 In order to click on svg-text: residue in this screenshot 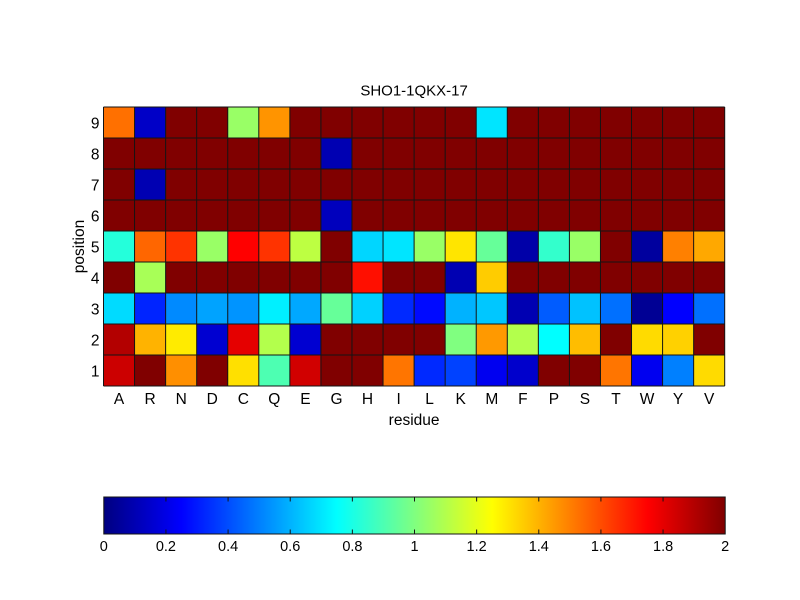, I will do `click(414, 420)`.